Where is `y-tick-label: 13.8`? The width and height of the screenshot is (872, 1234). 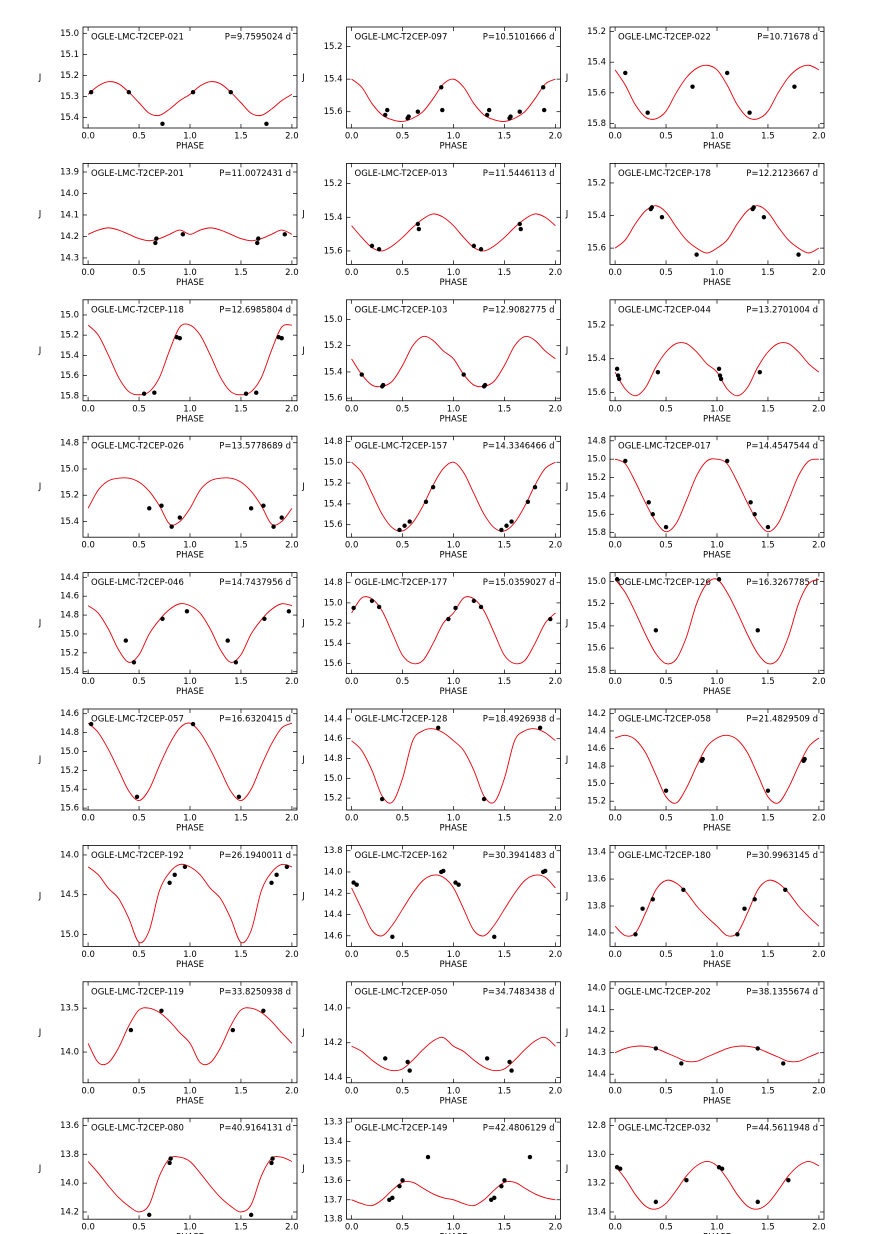
y-tick-label: 13.8 is located at coordinates (333, 851).